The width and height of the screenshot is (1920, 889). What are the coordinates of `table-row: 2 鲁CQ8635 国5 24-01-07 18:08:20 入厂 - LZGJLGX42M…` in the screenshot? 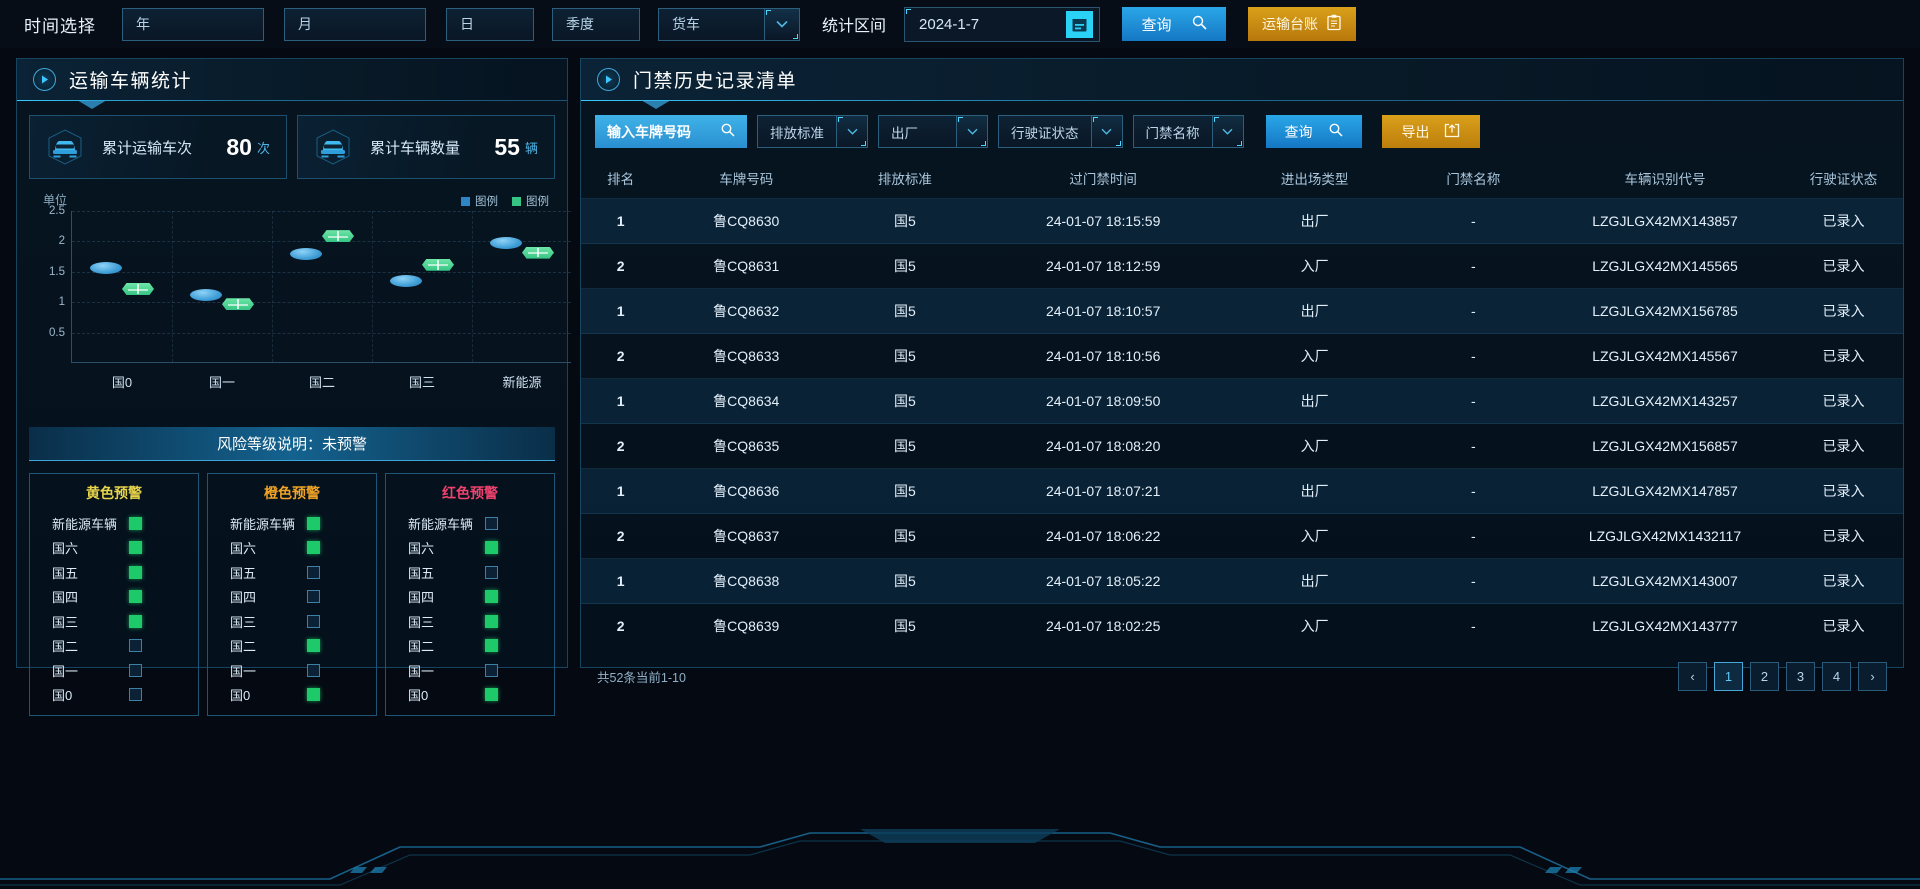 It's located at (1242, 446).